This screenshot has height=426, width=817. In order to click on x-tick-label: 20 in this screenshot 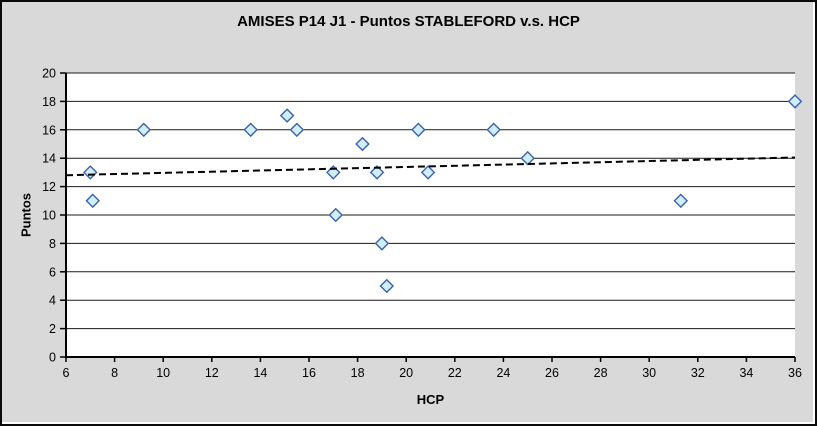, I will do `click(406, 373)`.